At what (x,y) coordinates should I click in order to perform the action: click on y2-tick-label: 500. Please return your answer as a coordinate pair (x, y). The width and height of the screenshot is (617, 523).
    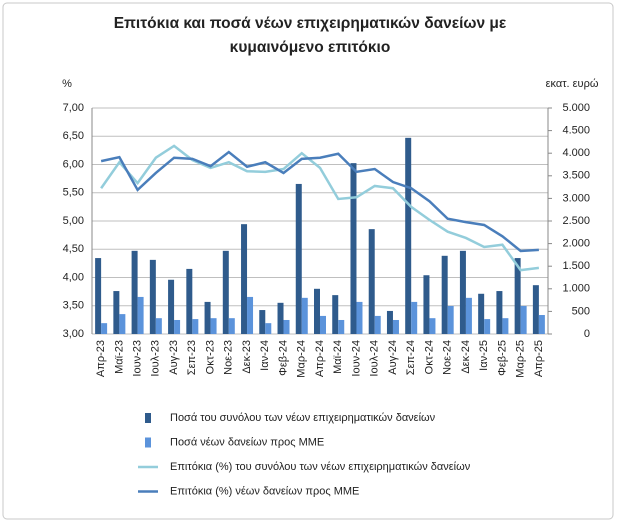
    Looking at the image, I should click on (581, 311).